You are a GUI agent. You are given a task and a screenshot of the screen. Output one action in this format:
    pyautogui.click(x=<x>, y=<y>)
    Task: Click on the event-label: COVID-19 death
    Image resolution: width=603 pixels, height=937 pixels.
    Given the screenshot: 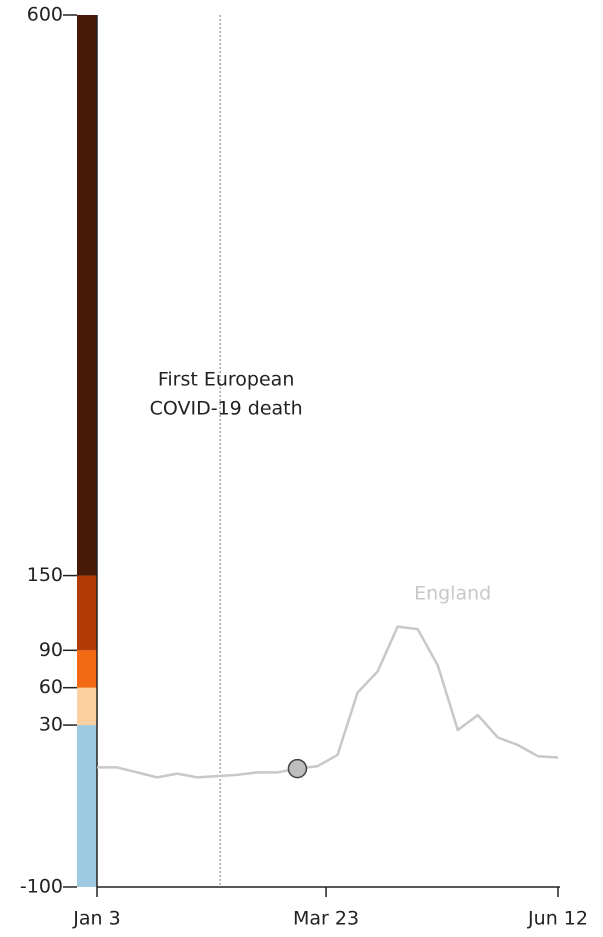 What is the action you would take?
    pyautogui.click(x=226, y=409)
    